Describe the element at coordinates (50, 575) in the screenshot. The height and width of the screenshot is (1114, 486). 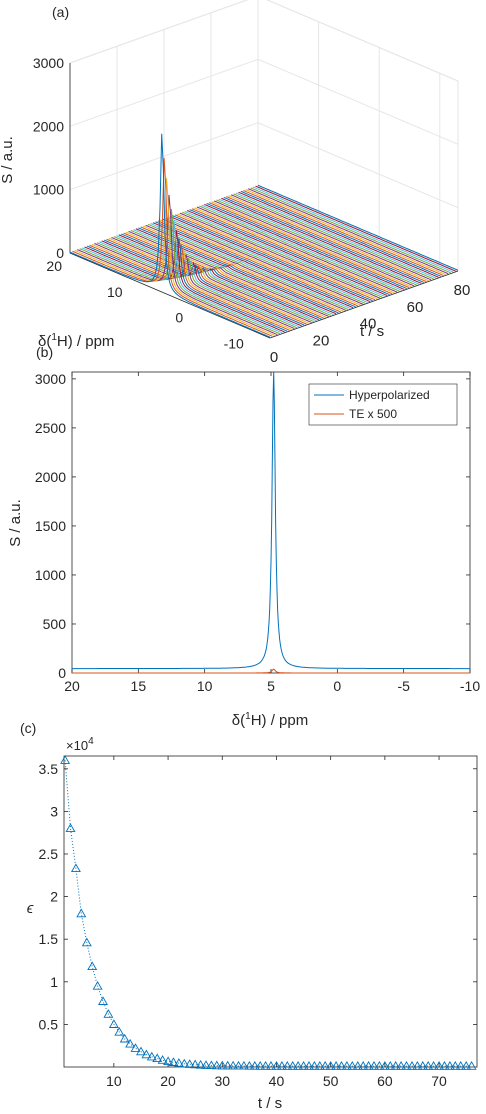
I see `y-tick-label: 1000` at that location.